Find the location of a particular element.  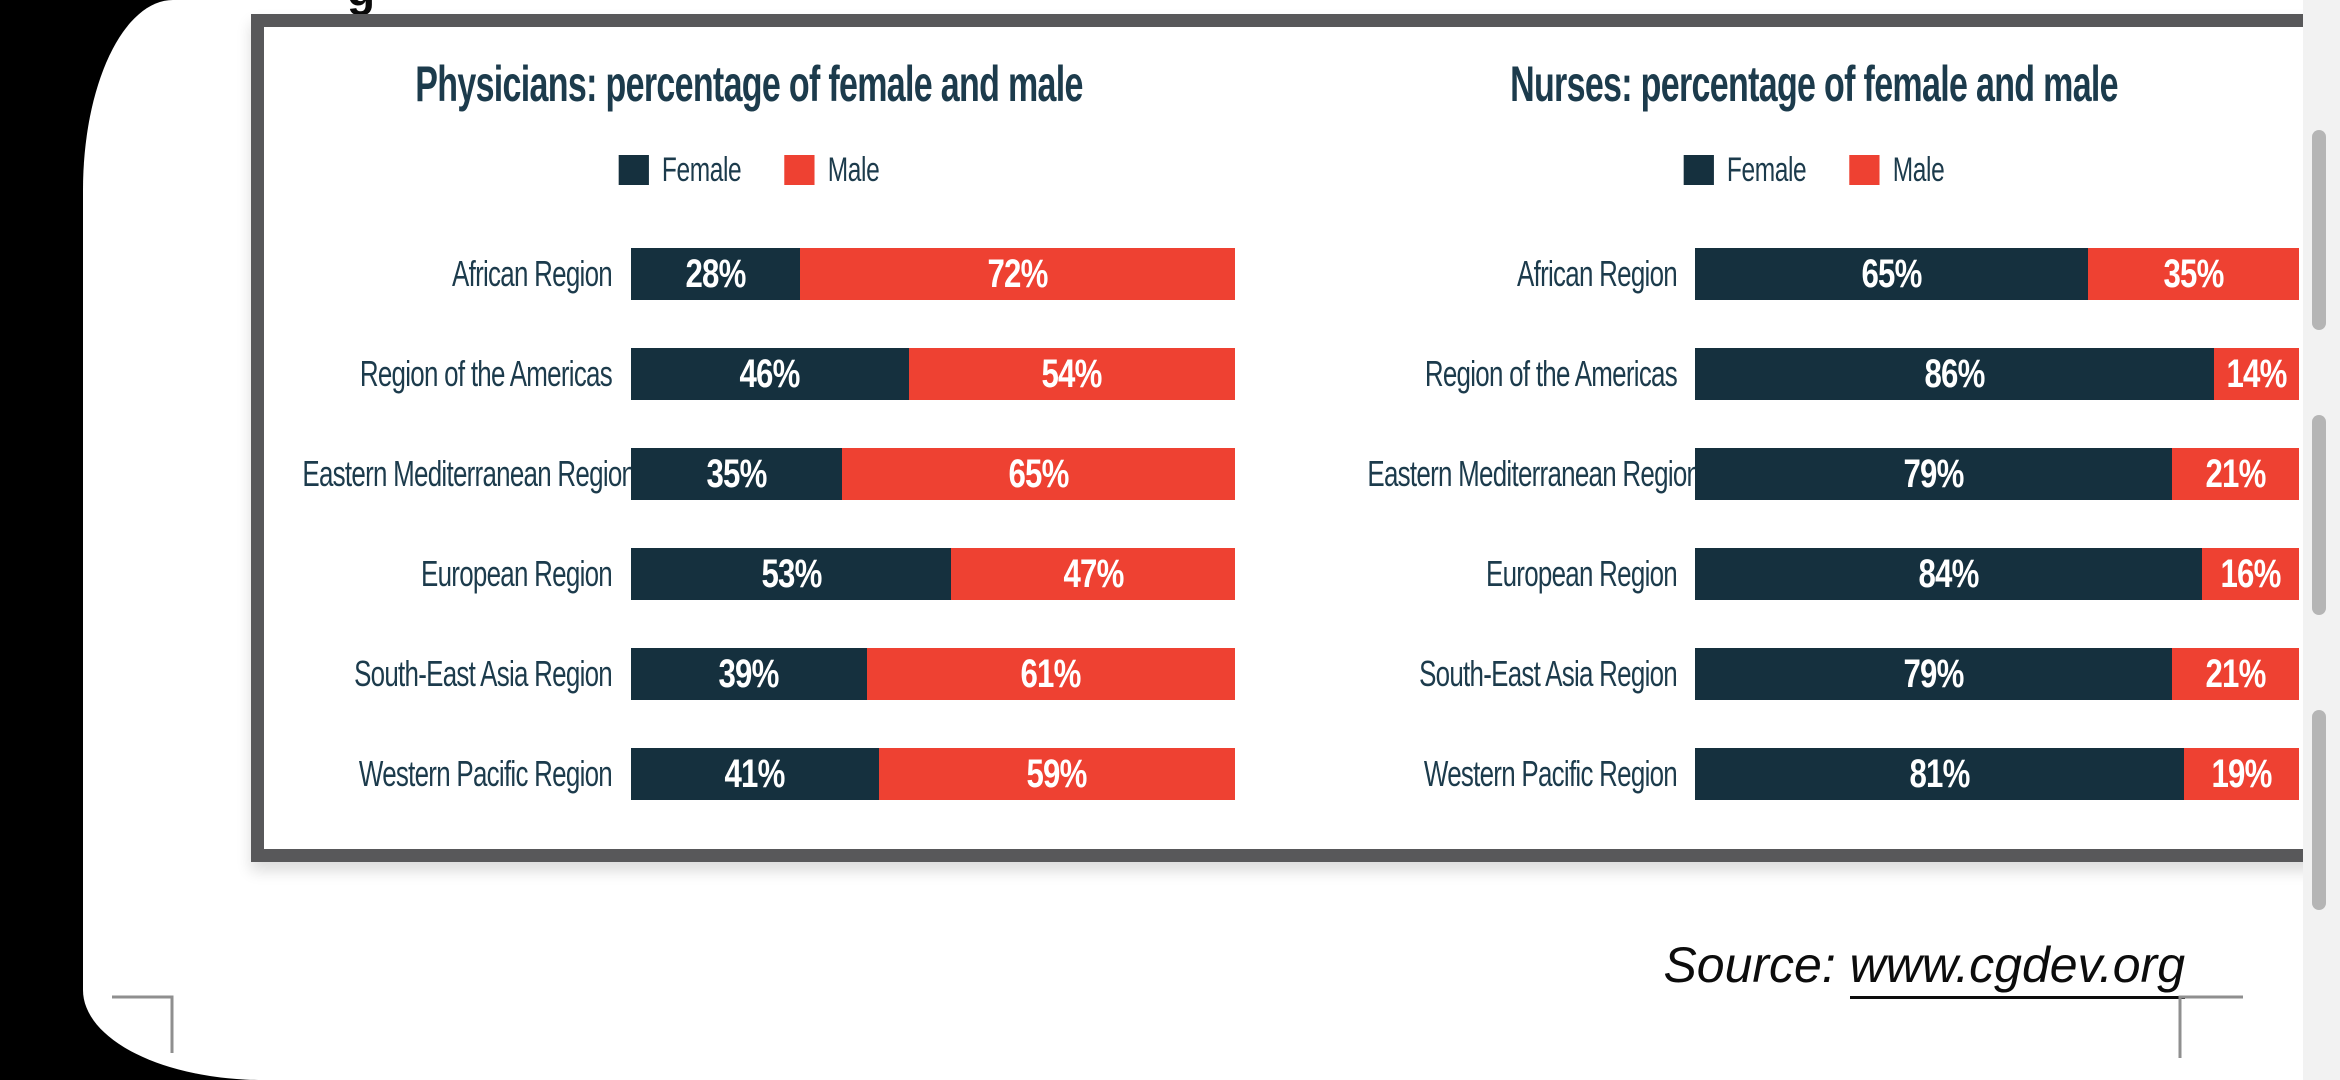

stacked-bar: 84% 16% is located at coordinates (1997, 574).